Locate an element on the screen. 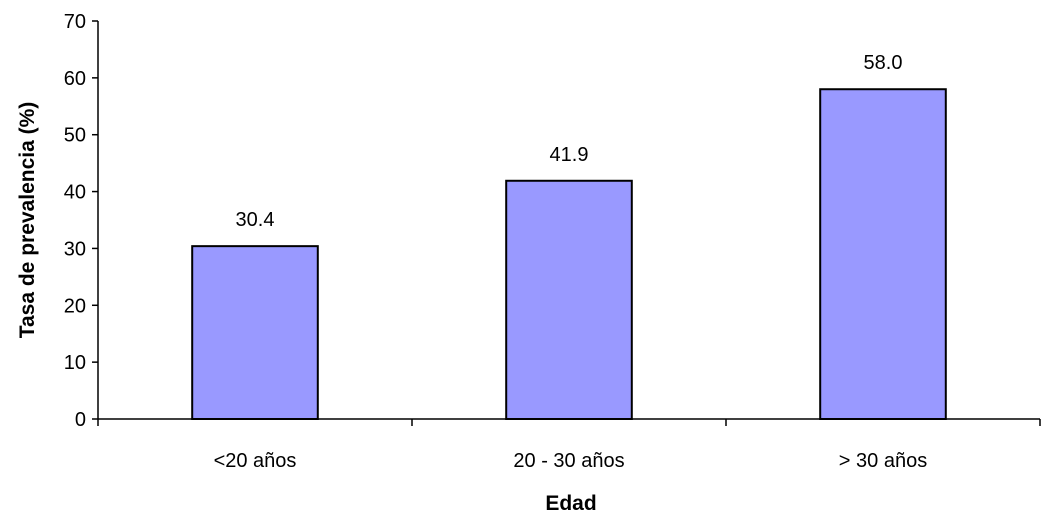  x-axis-title: Edad is located at coordinates (570, 503).